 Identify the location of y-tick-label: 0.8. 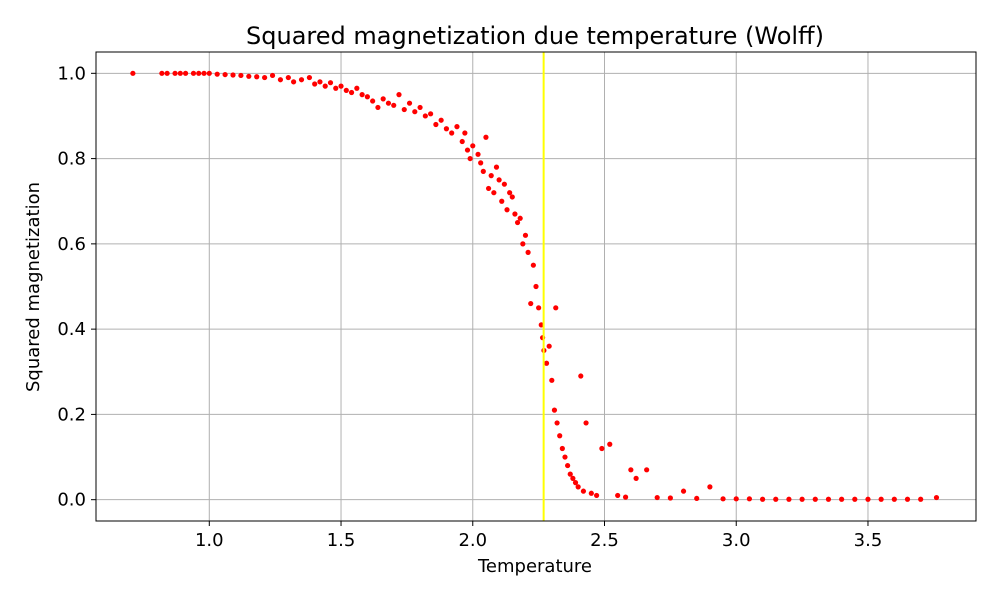
(71, 159).